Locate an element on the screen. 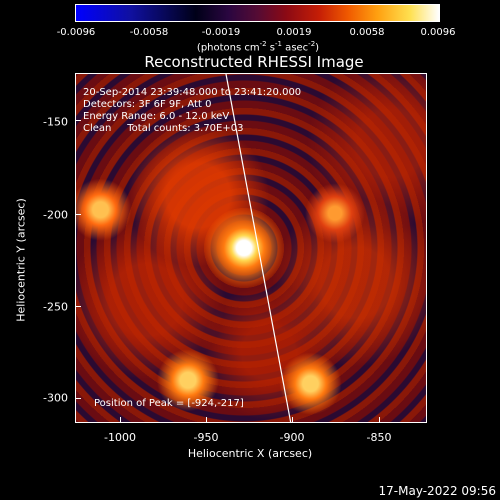 This screenshot has height=500, width=500. plot-timestamp: 17-May-2022 09:56 is located at coordinates (437, 491).